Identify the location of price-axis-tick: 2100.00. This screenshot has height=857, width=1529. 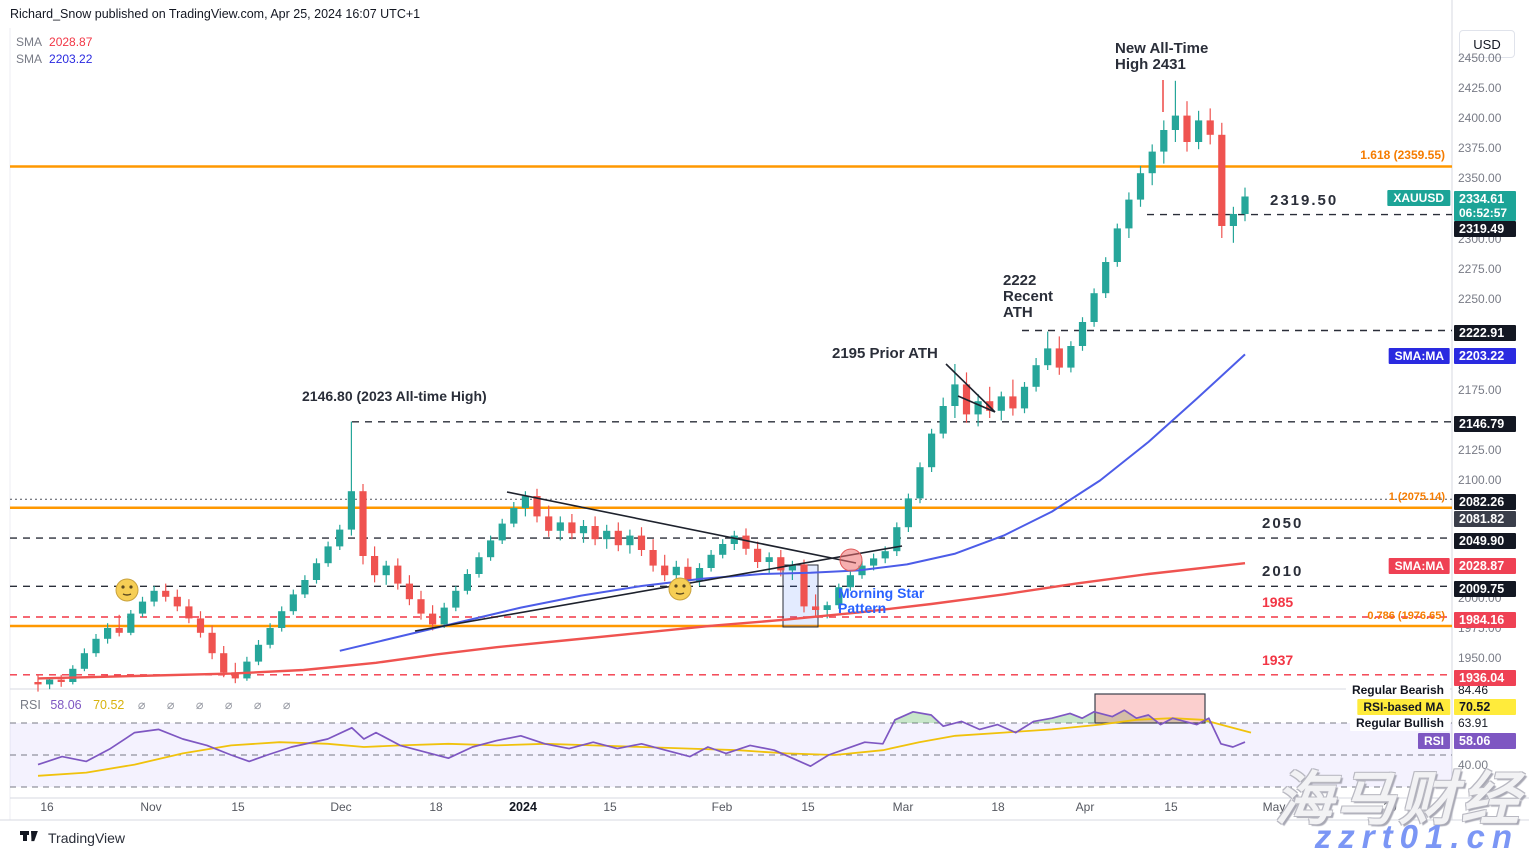
(1480, 480).